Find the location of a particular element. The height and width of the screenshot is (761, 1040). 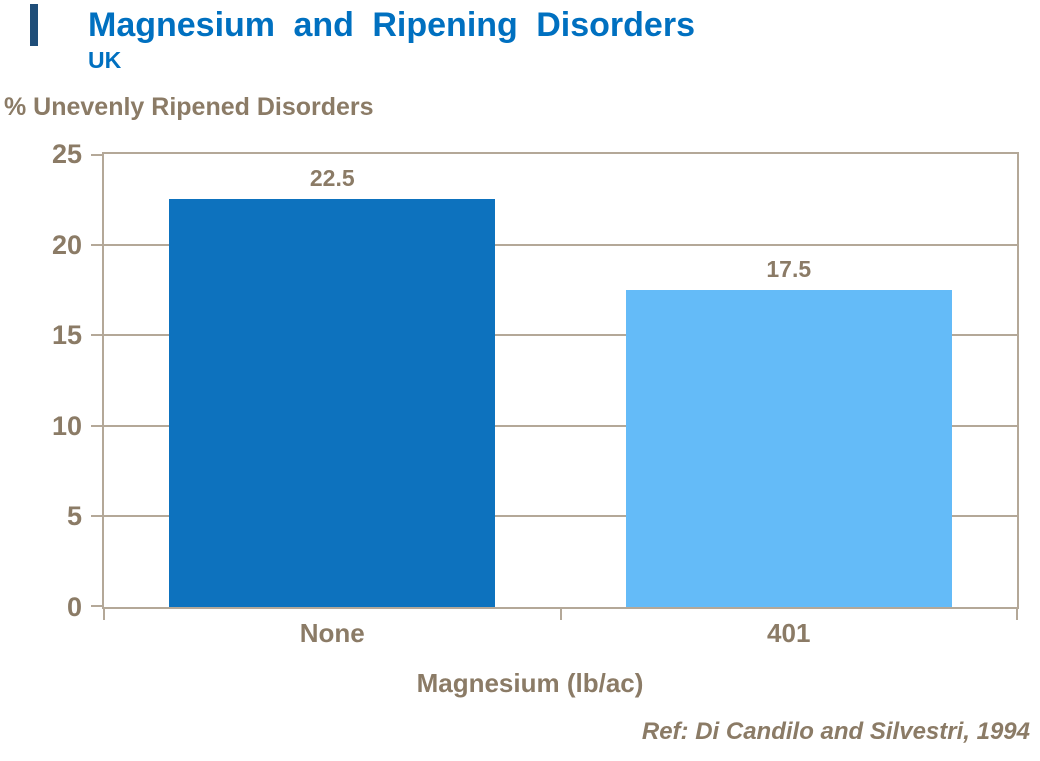

y-tick-label: 0 is located at coordinates (74, 607).